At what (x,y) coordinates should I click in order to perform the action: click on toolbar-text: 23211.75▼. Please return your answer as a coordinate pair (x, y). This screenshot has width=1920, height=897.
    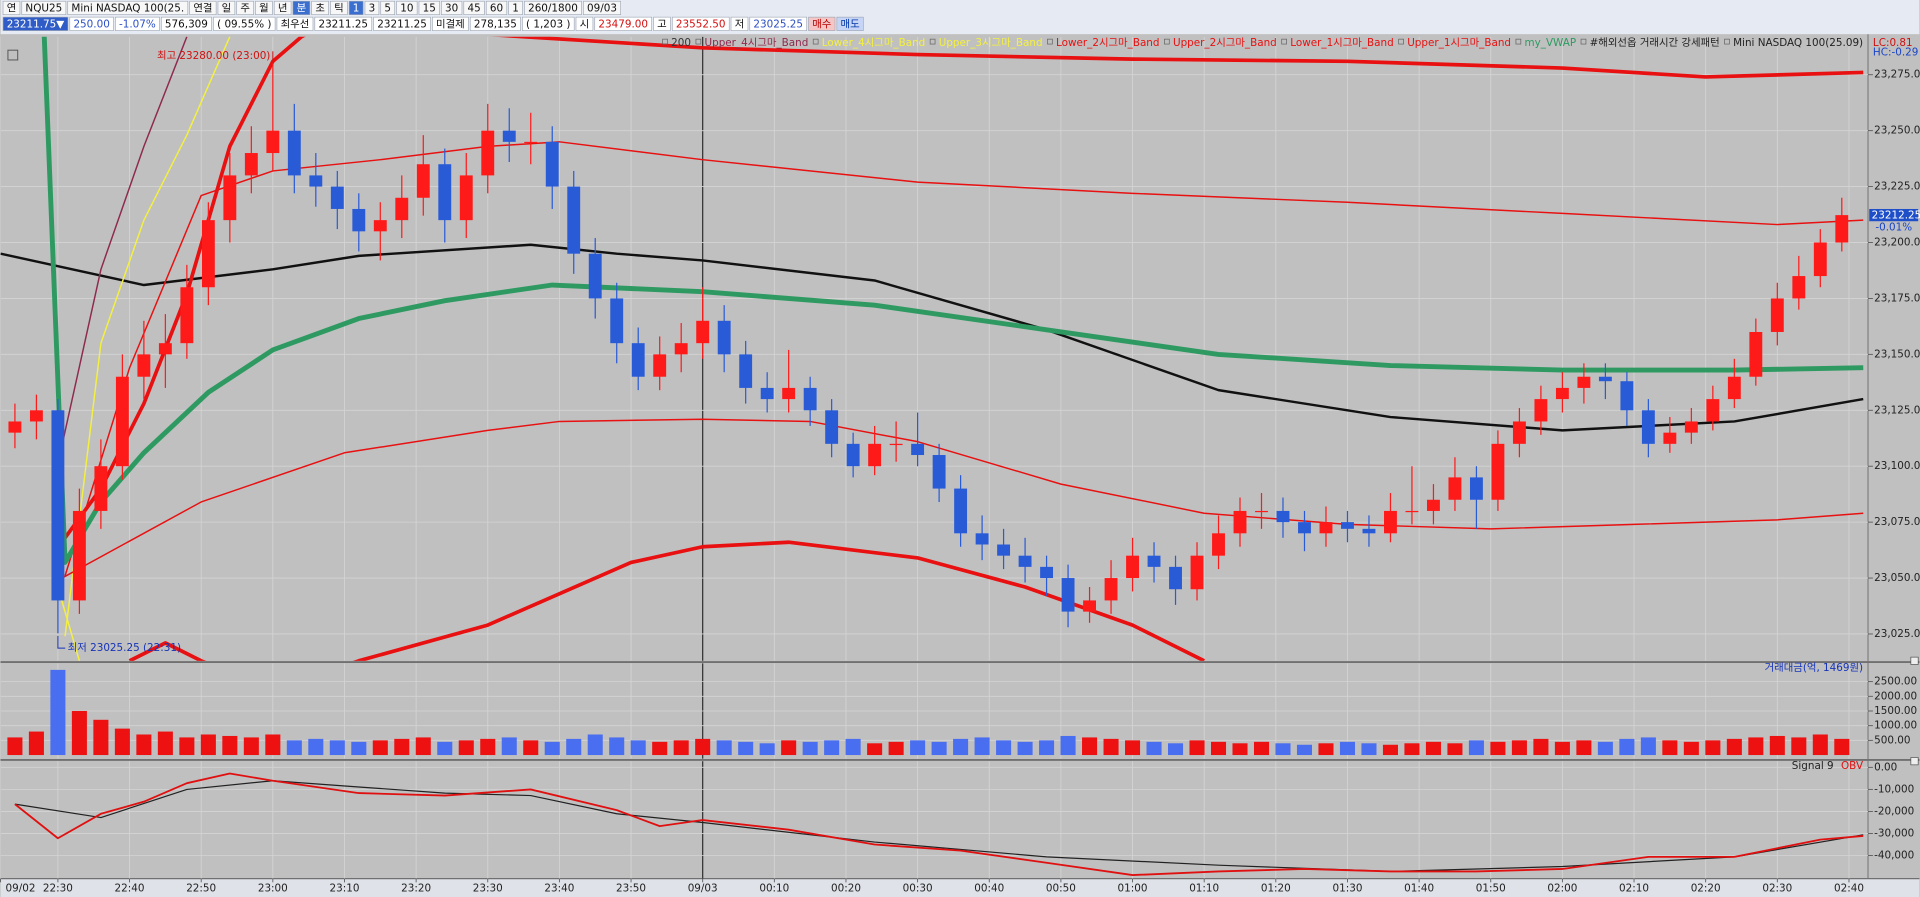
    Looking at the image, I should click on (36, 24).